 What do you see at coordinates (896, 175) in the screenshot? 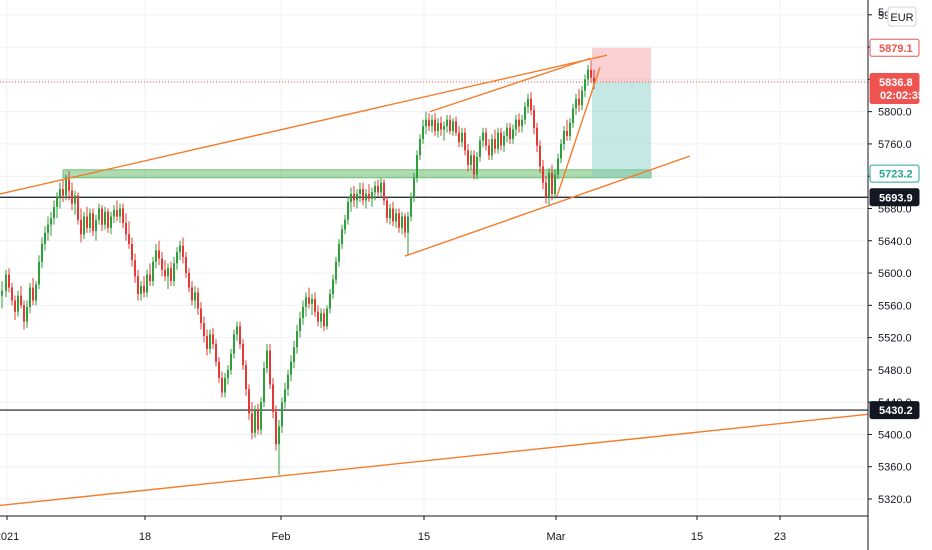
I see `price-tag-label: 5723.2` at bounding box center [896, 175].